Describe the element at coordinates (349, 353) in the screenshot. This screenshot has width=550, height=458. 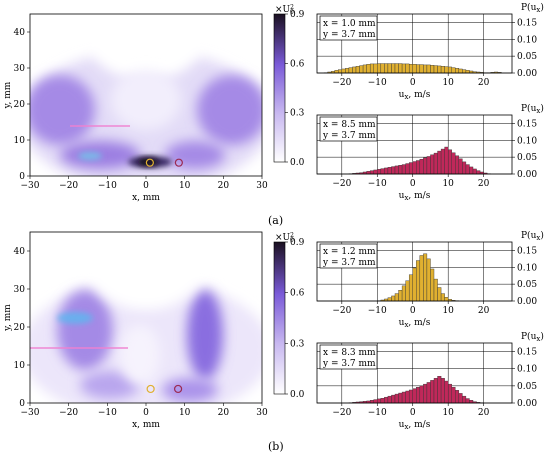
I see `probe-x-text: x = 8.3 mm` at that location.